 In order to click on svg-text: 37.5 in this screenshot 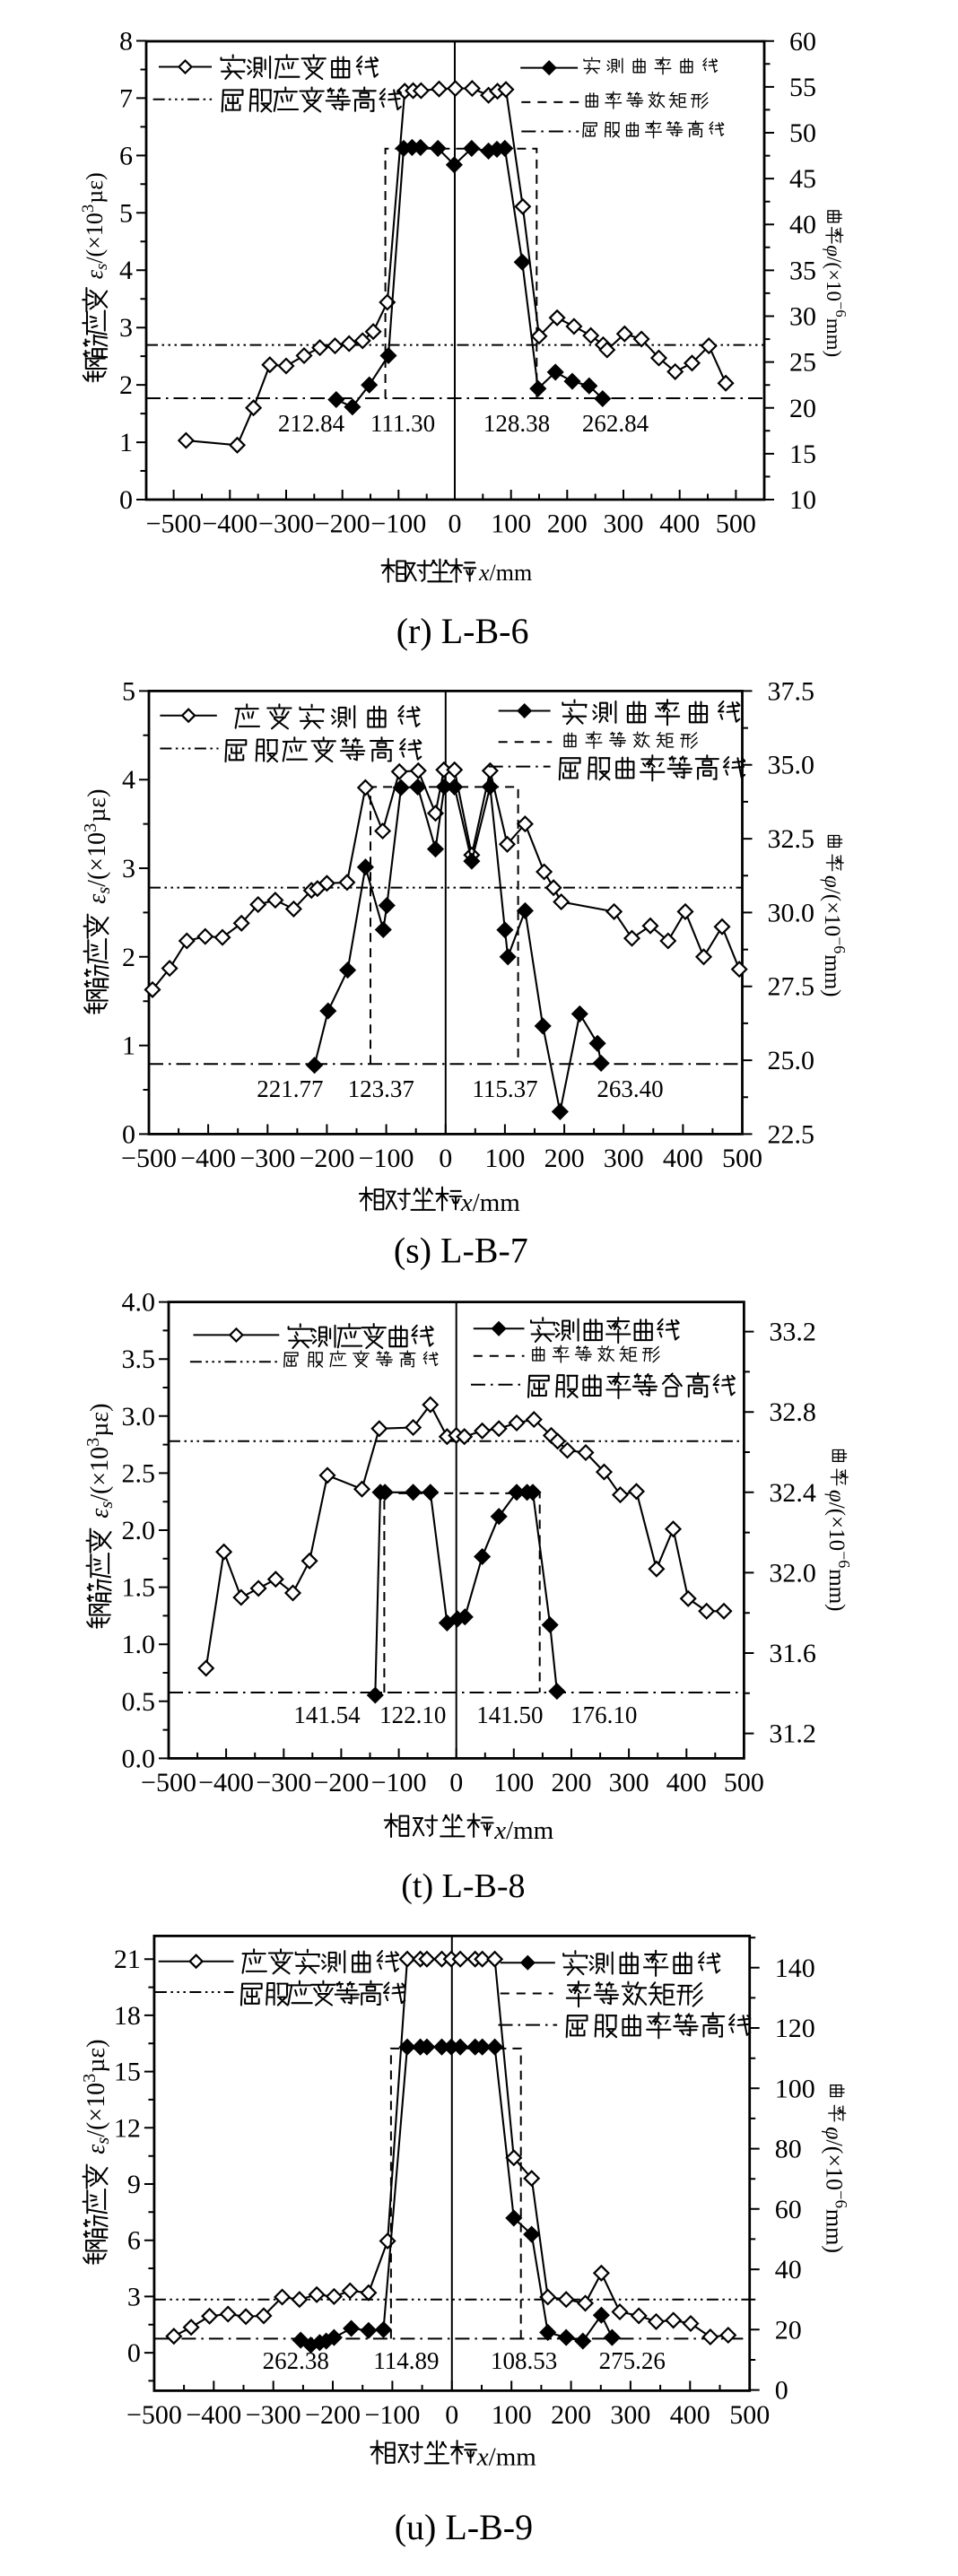, I will do `click(791, 691)`.